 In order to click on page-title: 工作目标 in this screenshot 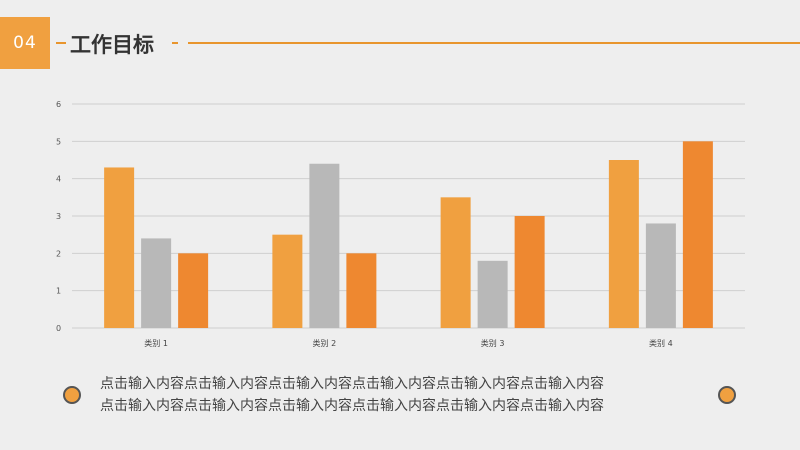, I will do `click(112, 45)`.